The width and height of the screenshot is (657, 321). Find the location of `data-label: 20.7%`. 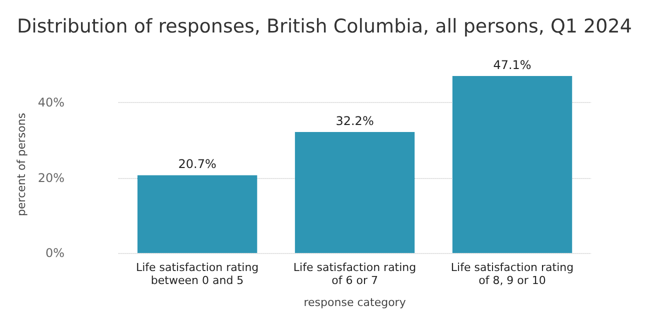

data-label: 20.7% is located at coordinates (197, 164).